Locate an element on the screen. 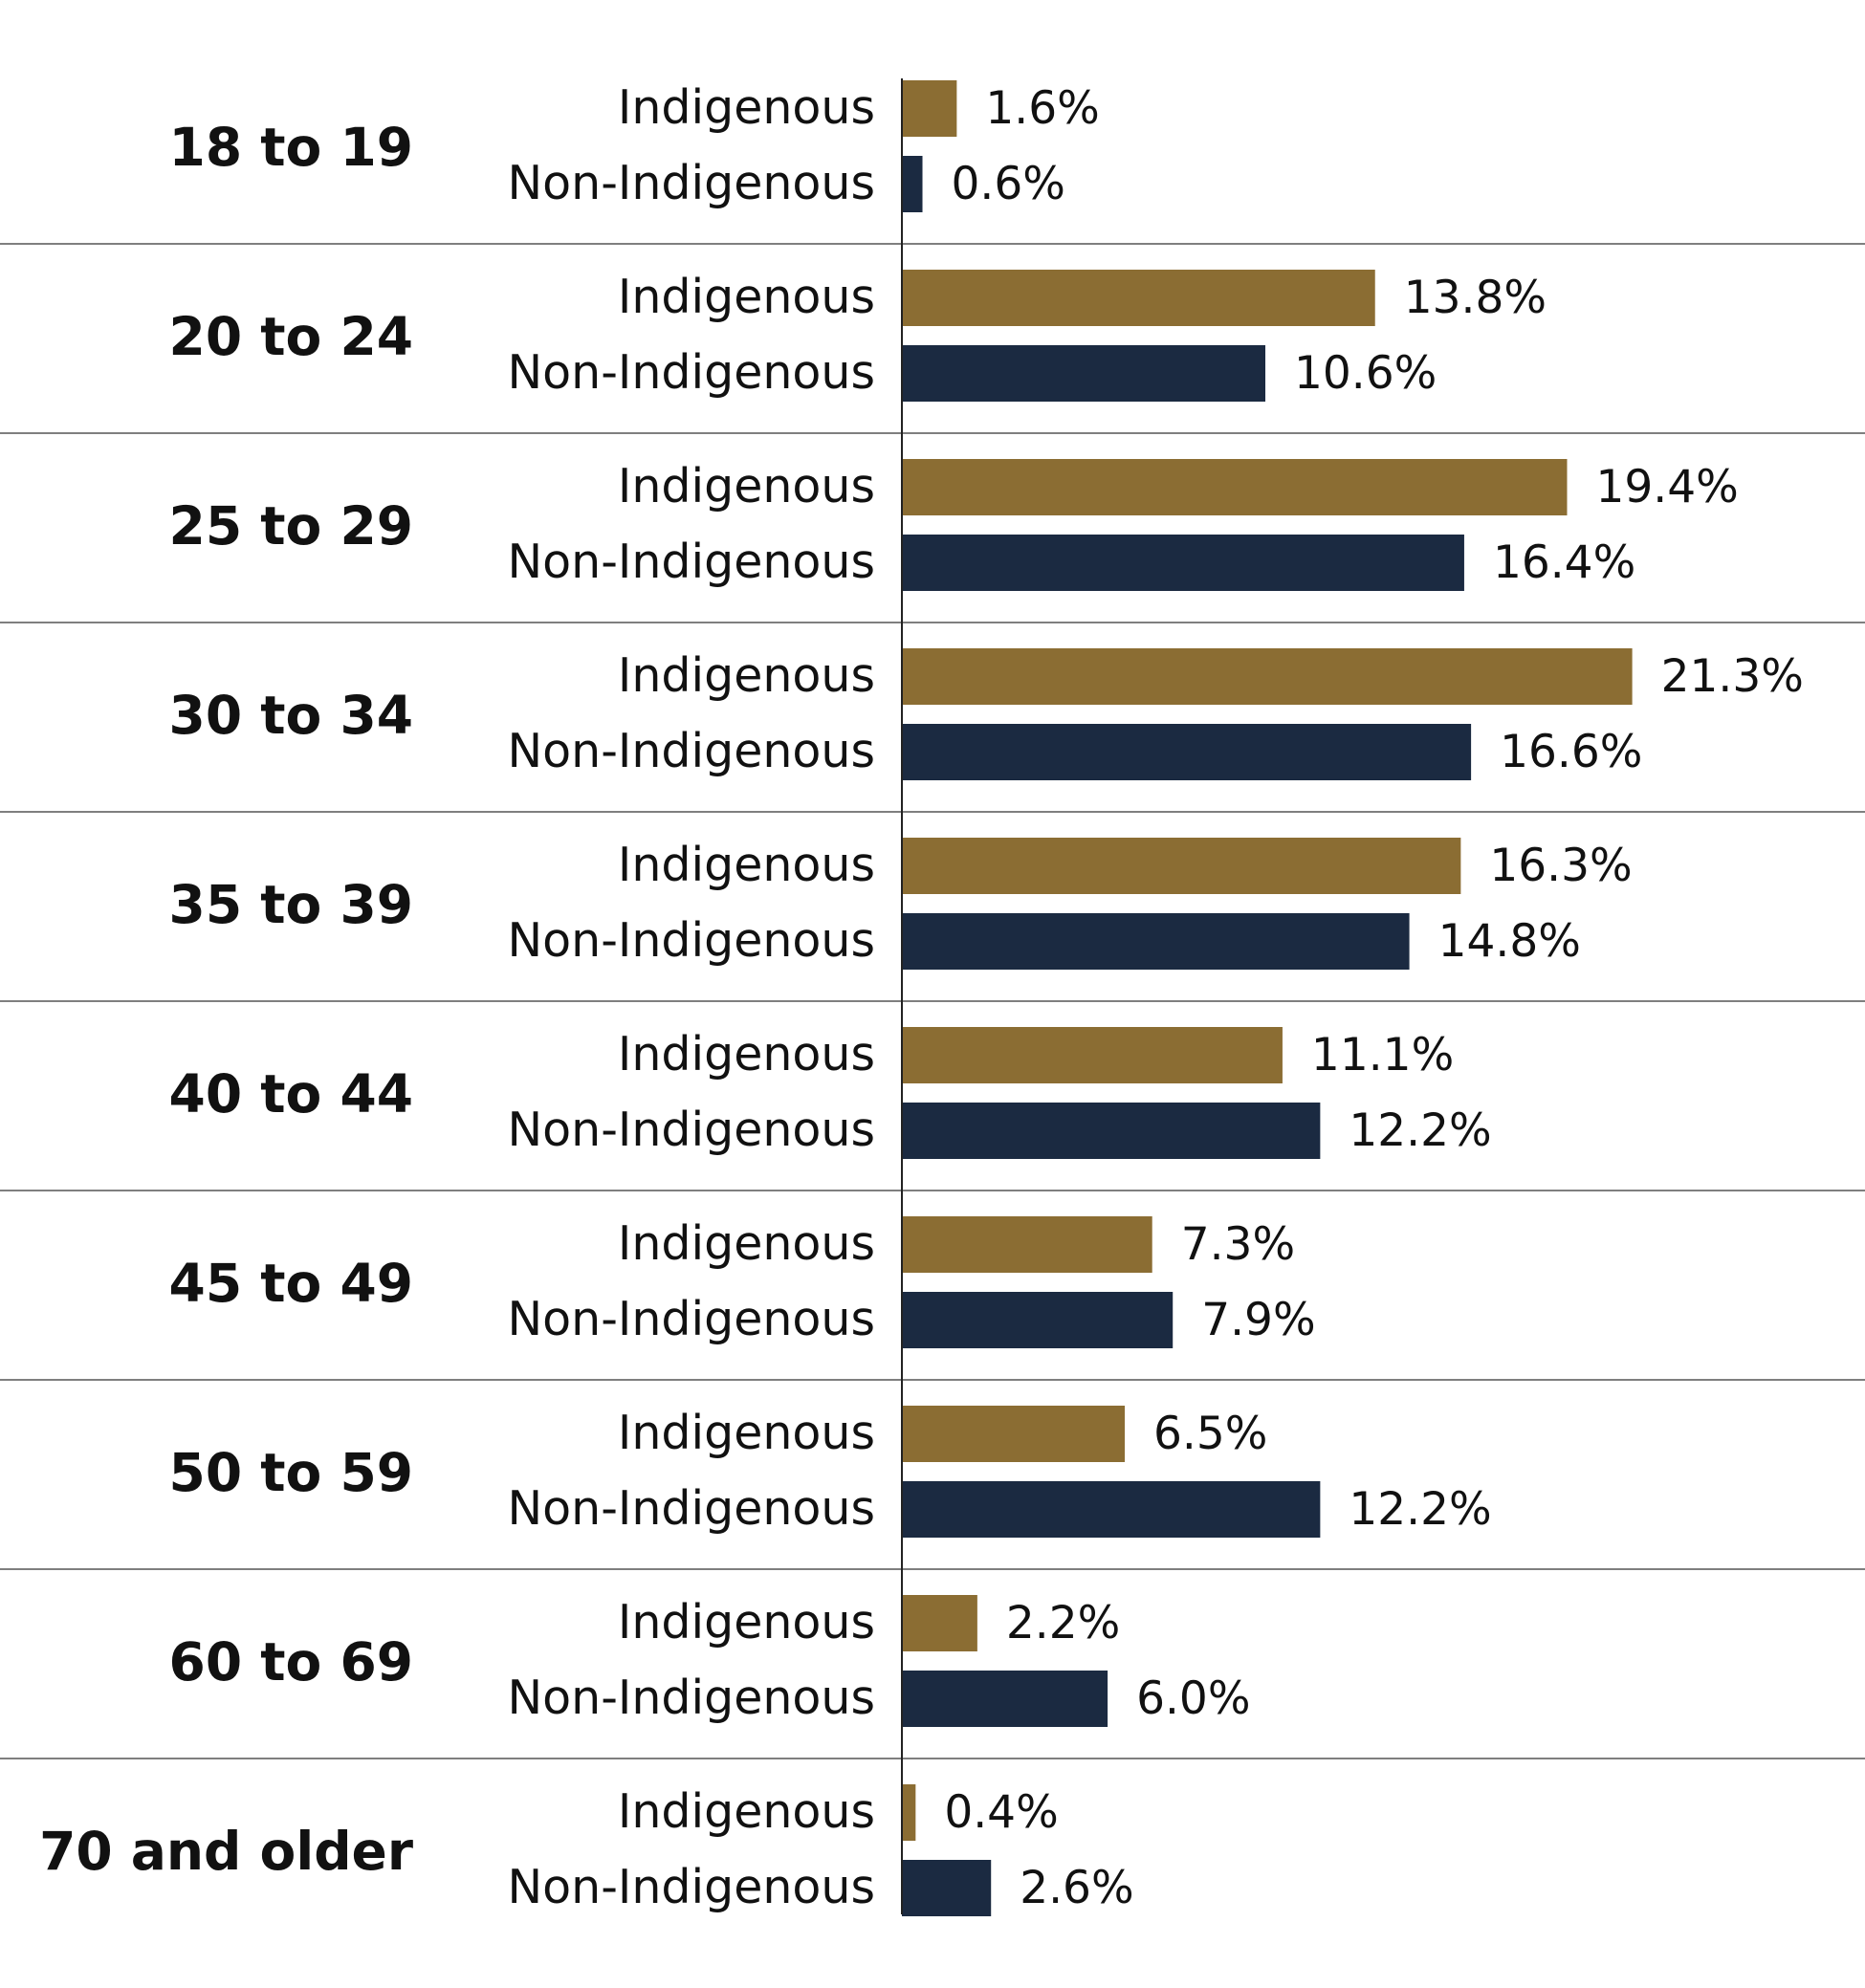 The width and height of the screenshot is (1865, 1988). category-label-60-to-69: 60 to 69 is located at coordinates (291, 1662).